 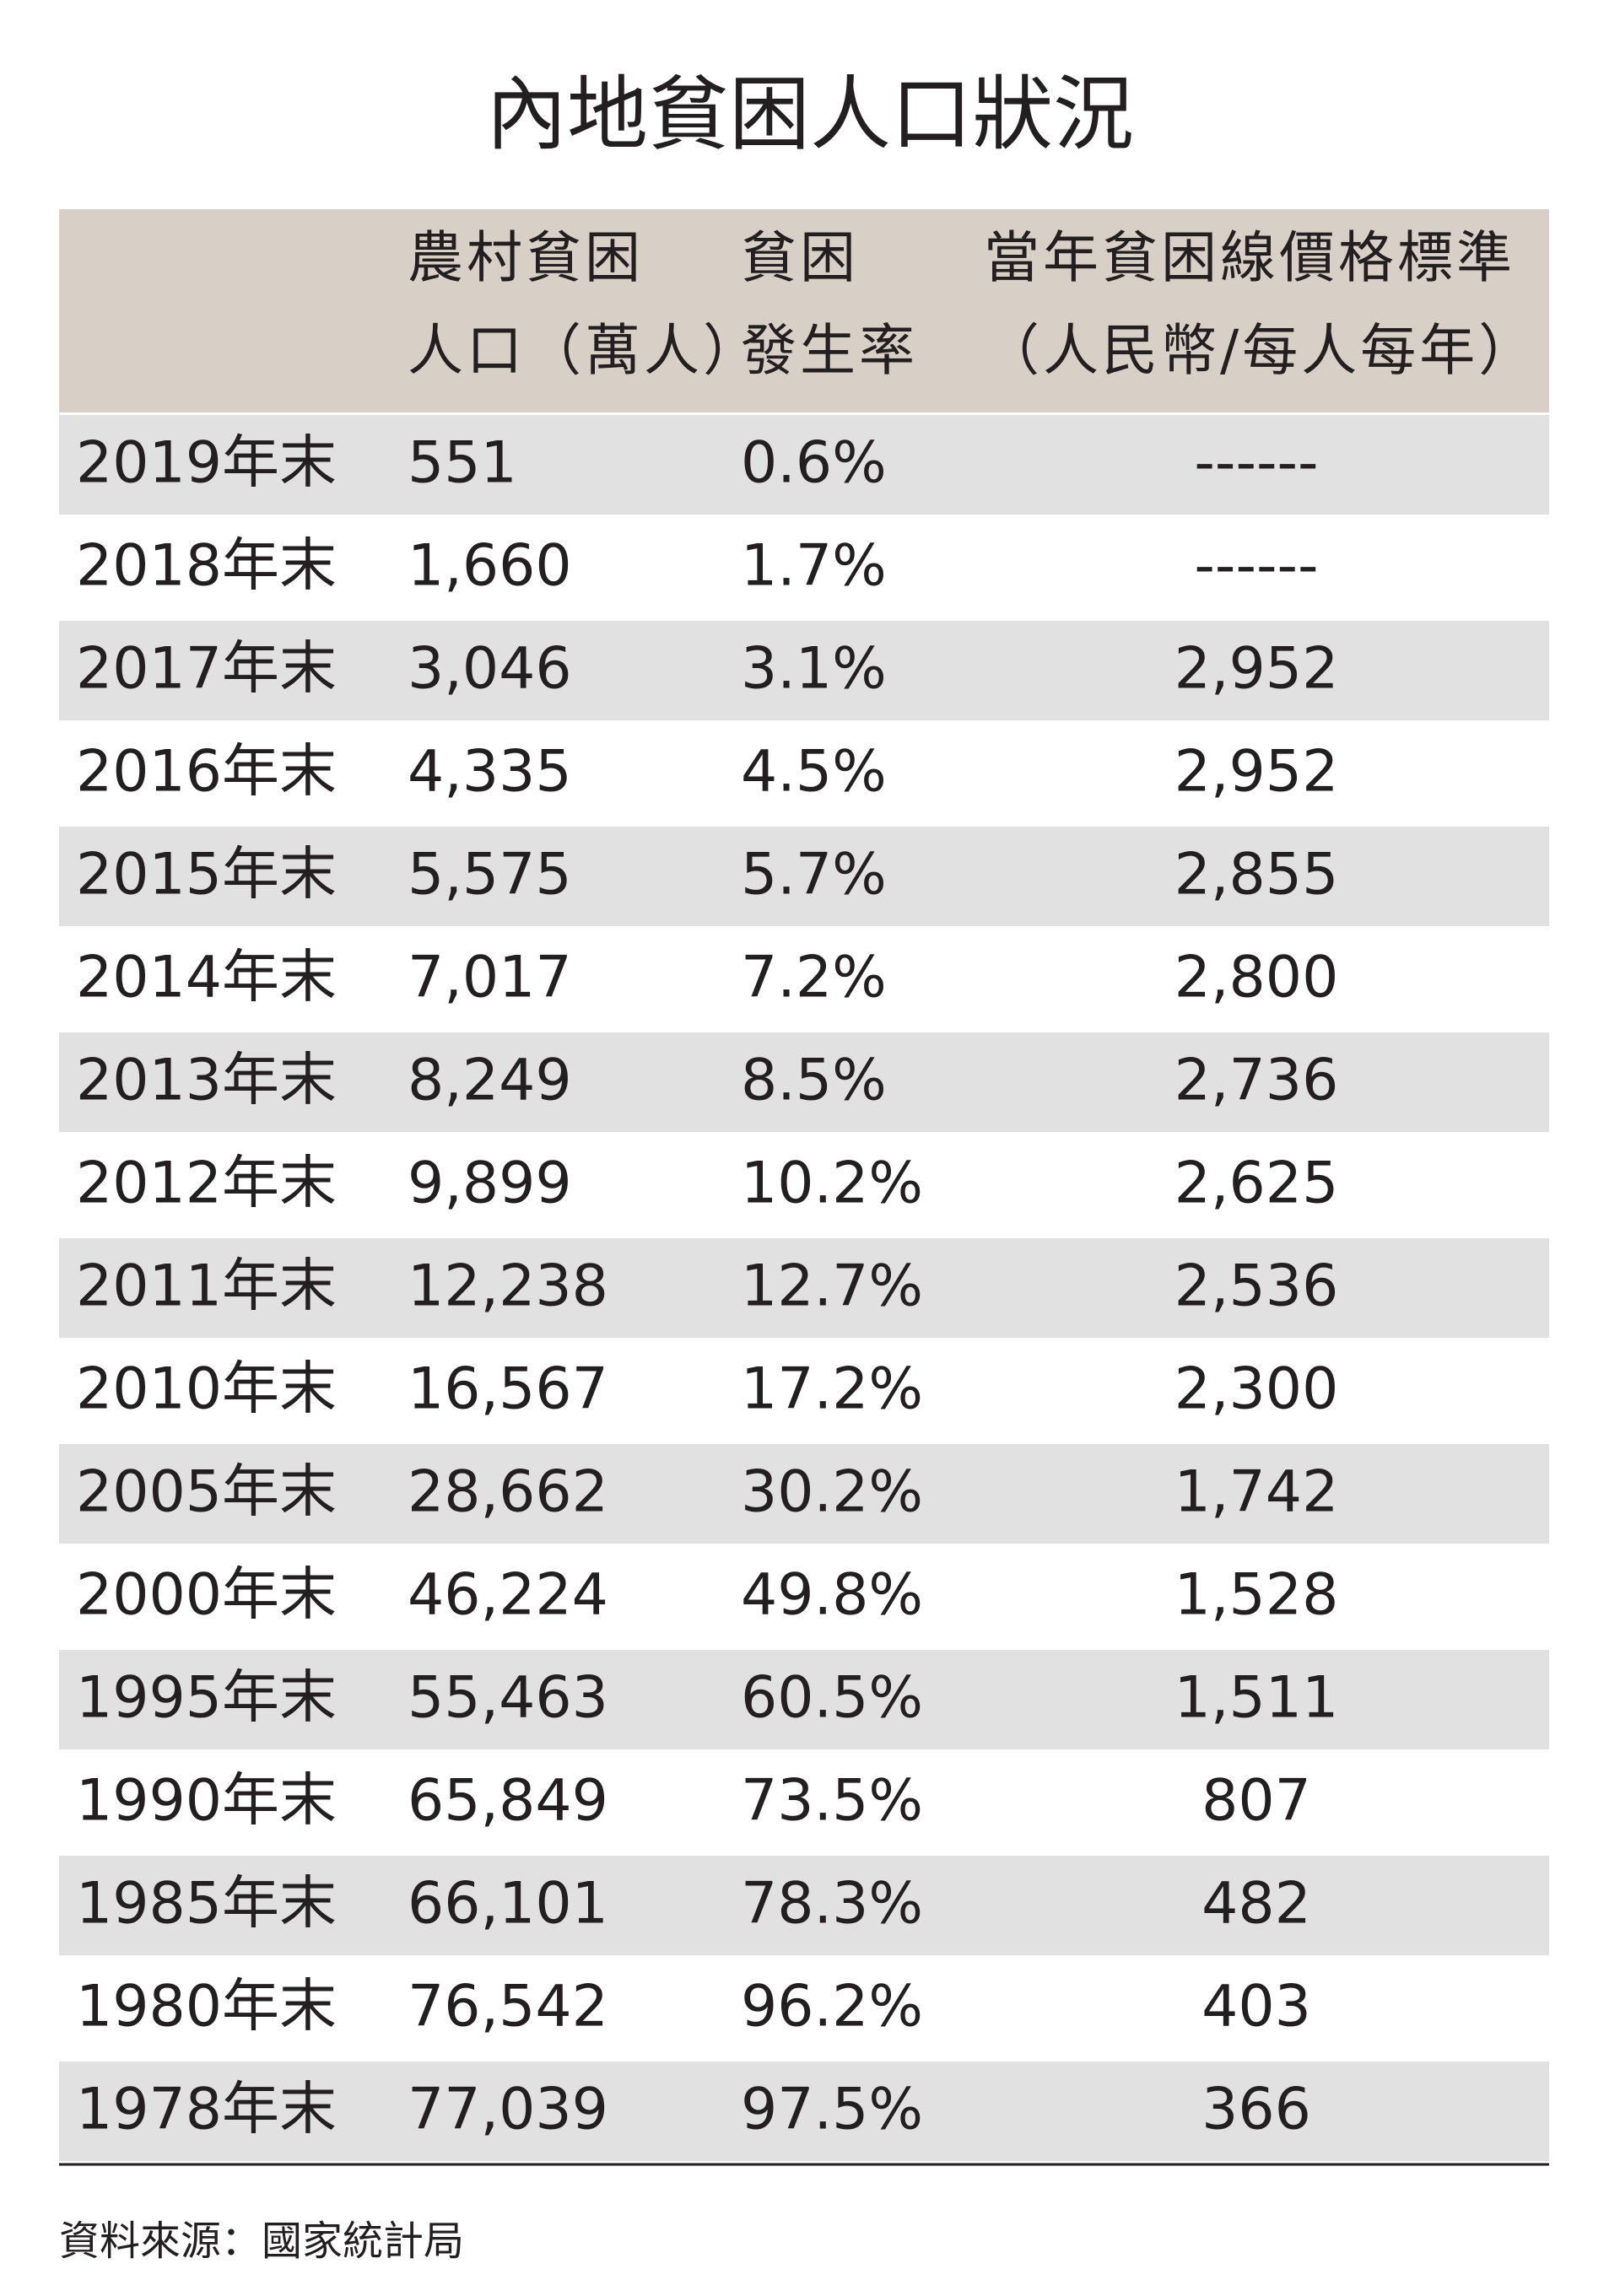 What do you see at coordinates (490, 772) in the screenshot?
I see `cell: 4,335` at bounding box center [490, 772].